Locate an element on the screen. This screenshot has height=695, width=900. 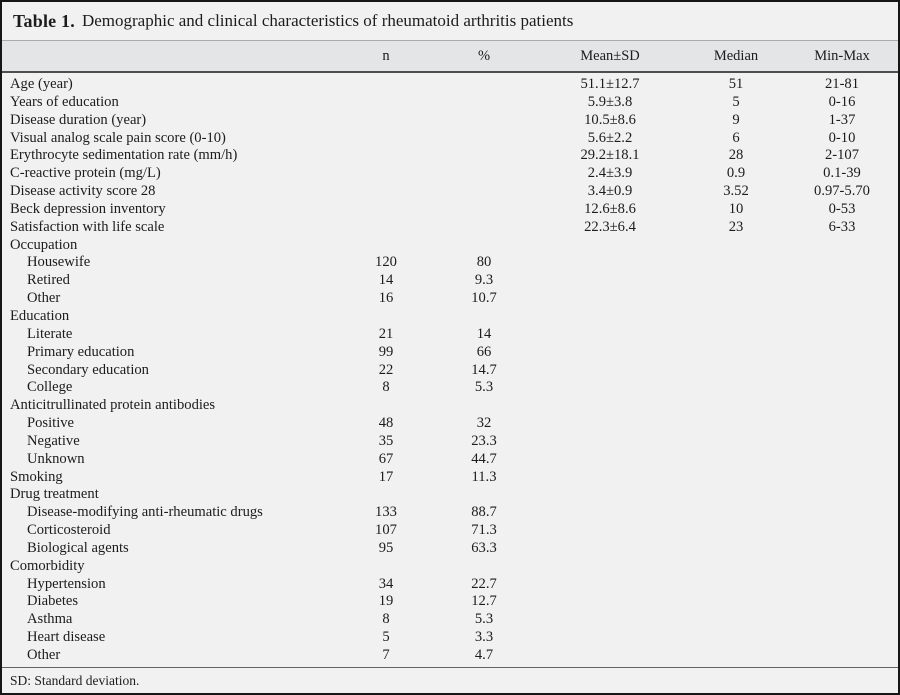
row-label: Literate is located at coordinates (50, 333).